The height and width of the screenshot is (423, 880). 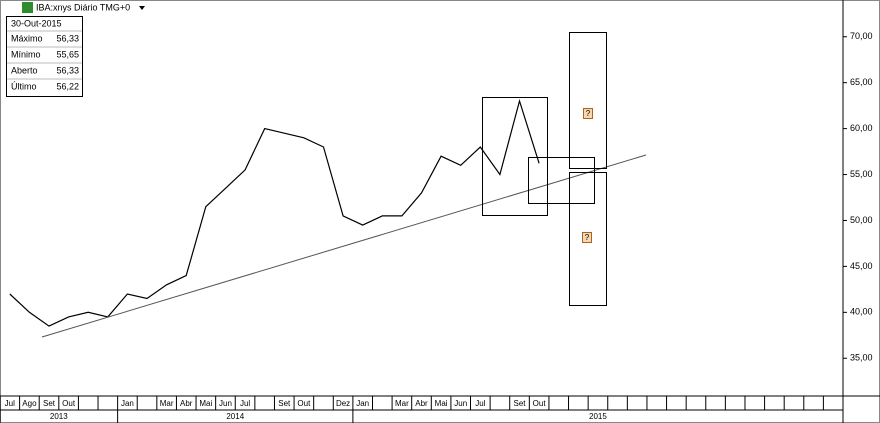 I want to click on y-tick-label: 40,00, so click(x=861, y=312).